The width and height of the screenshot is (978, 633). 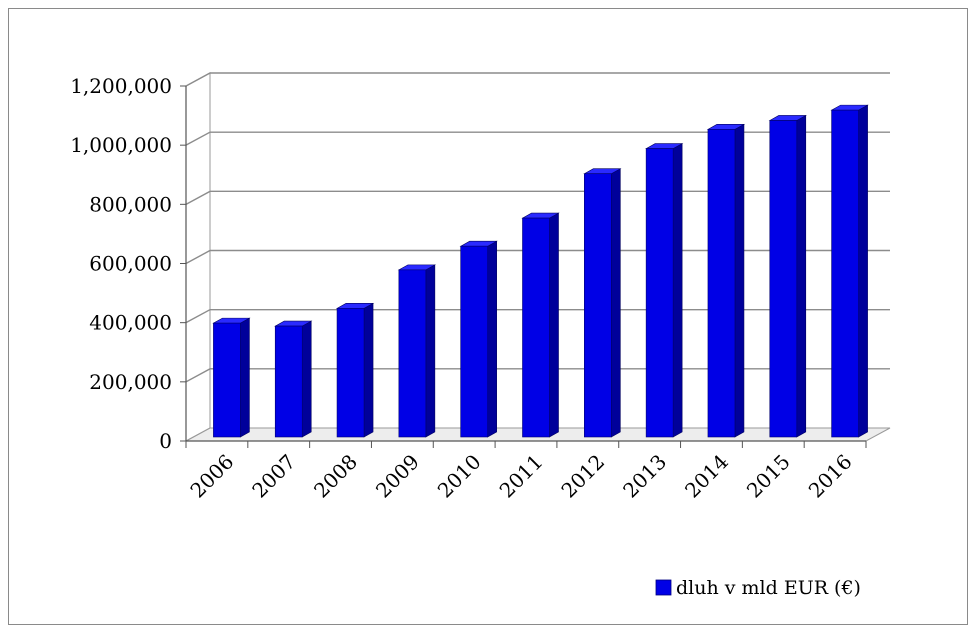 I want to click on legend-label: dluh v mld EUR (€), so click(x=768, y=588).